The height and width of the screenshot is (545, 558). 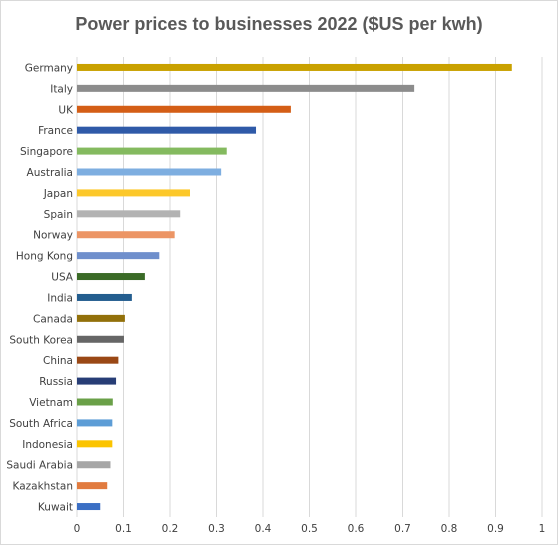 I want to click on category-label: Germany, so click(x=49, y=68).